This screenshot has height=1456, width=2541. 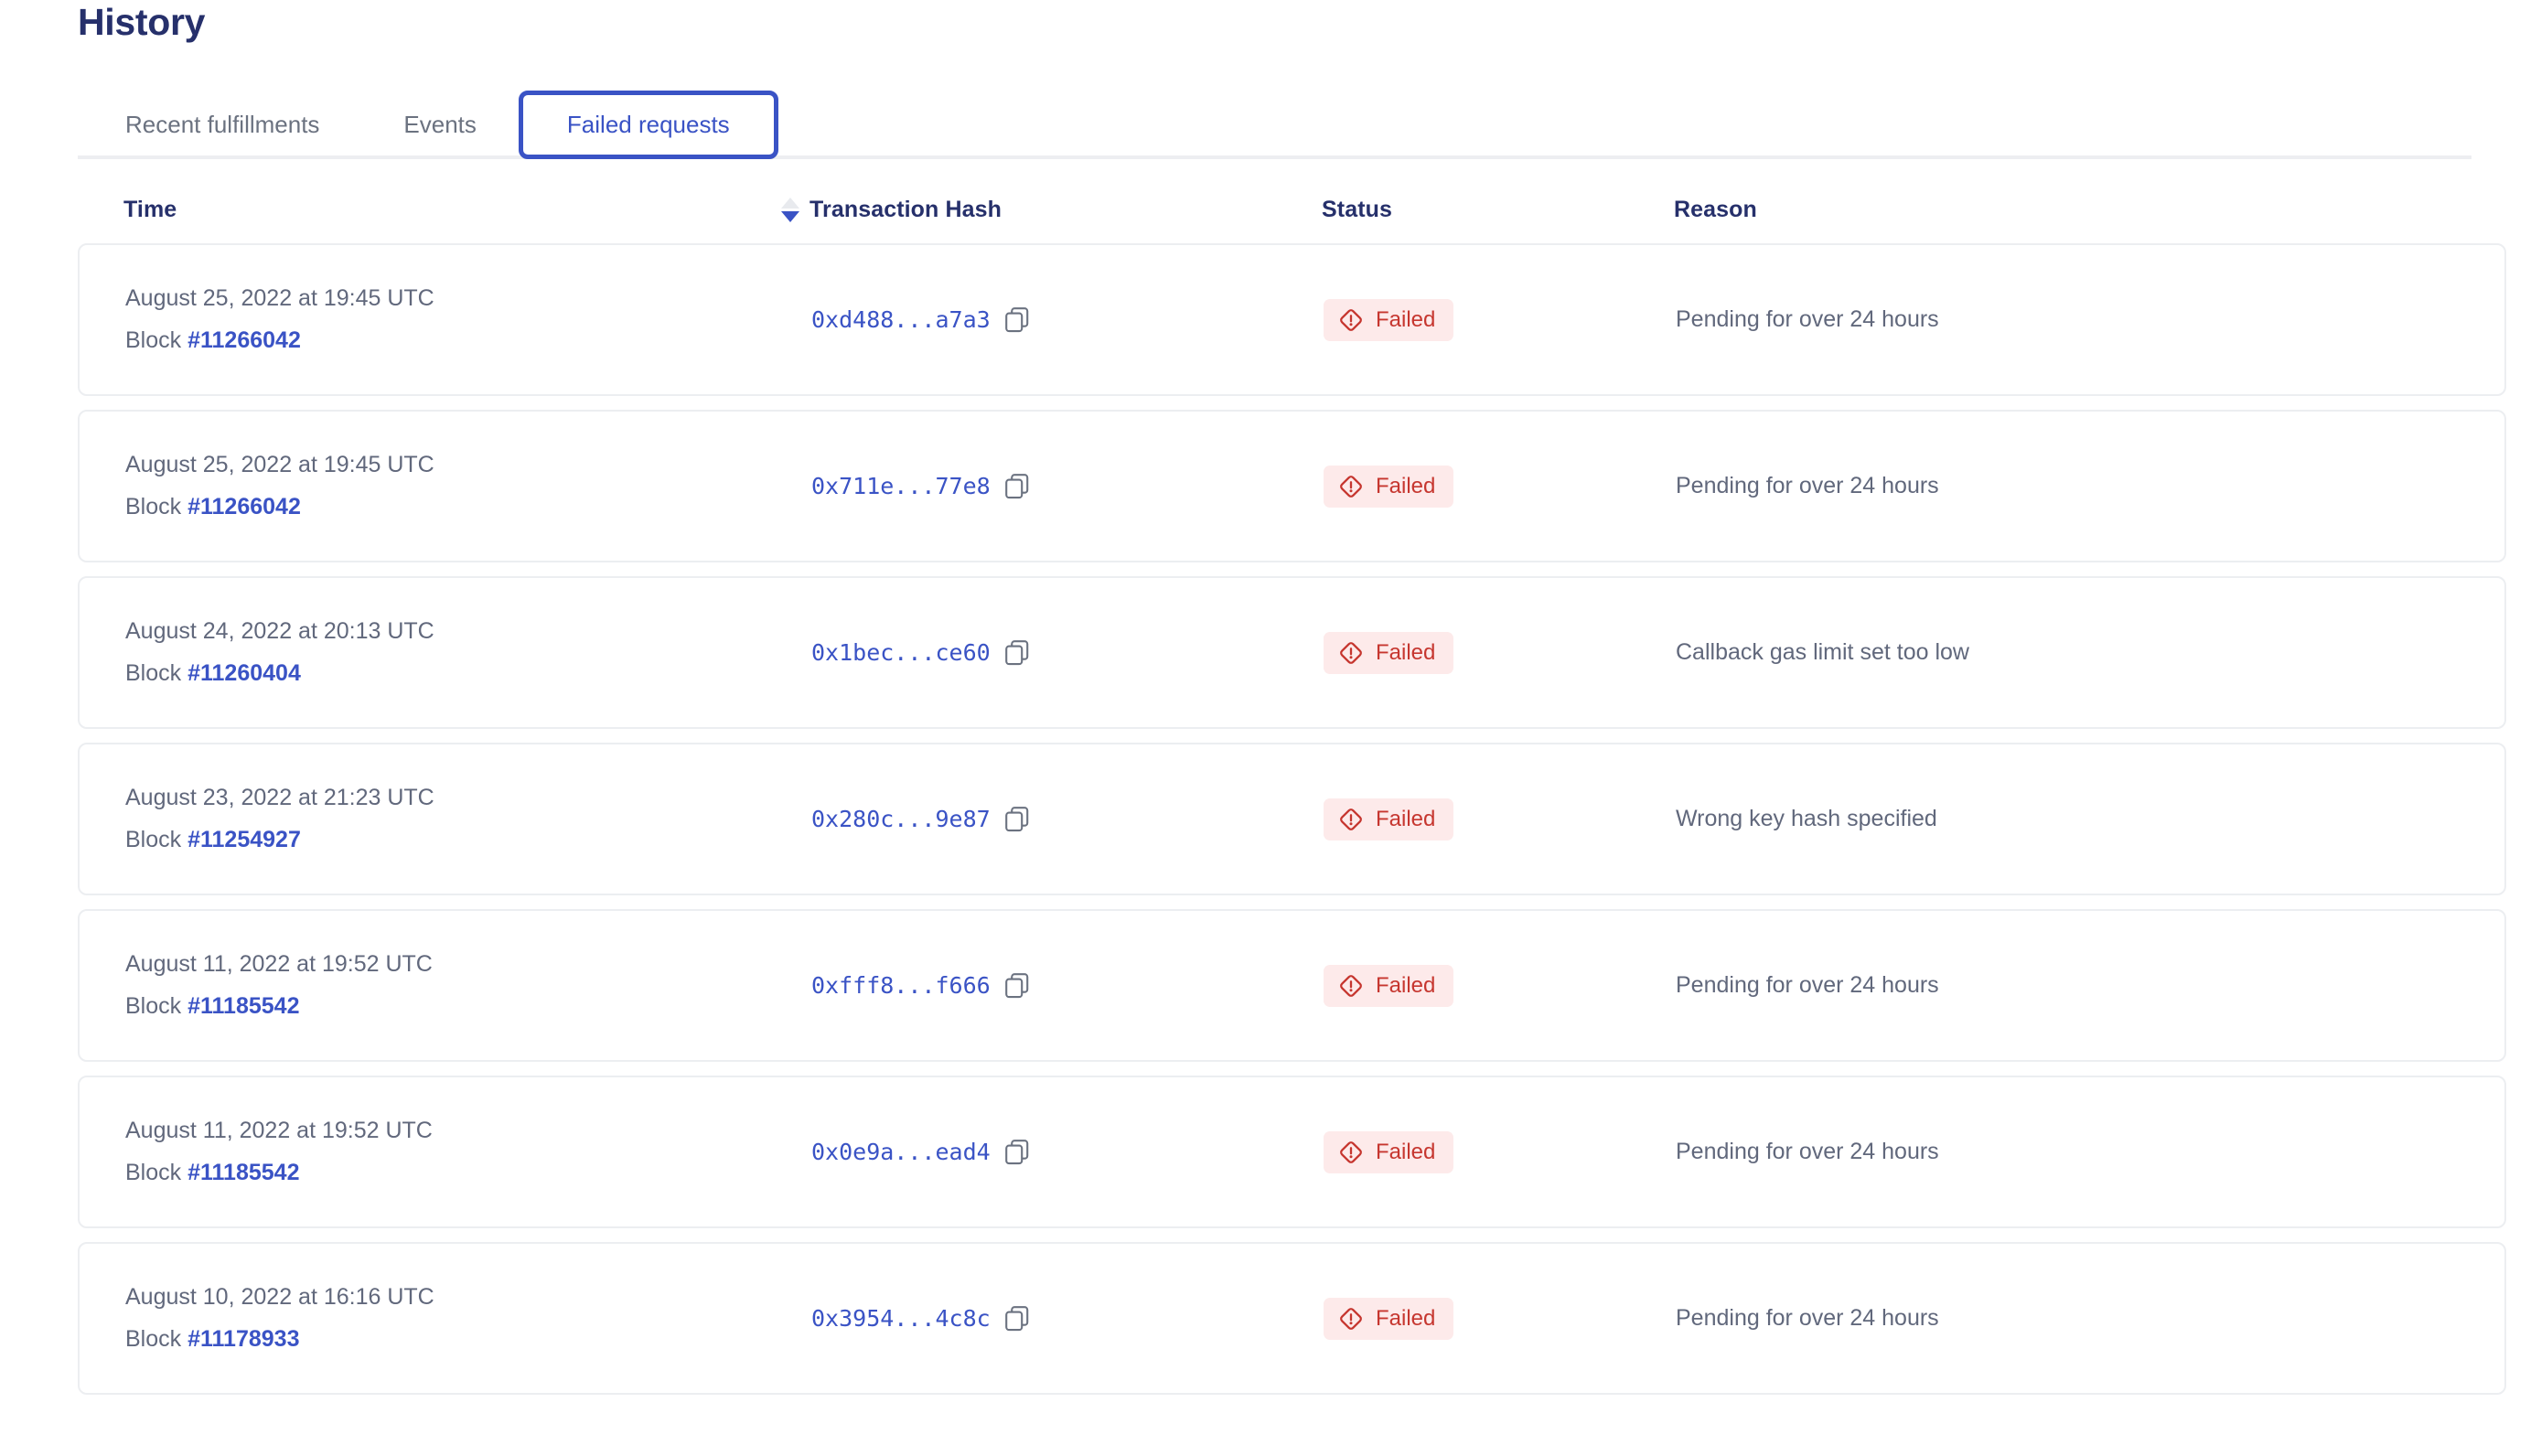 I want to click on cell-transaction-hash: 0xd488...a7a3, so click(x=1067, y=319).